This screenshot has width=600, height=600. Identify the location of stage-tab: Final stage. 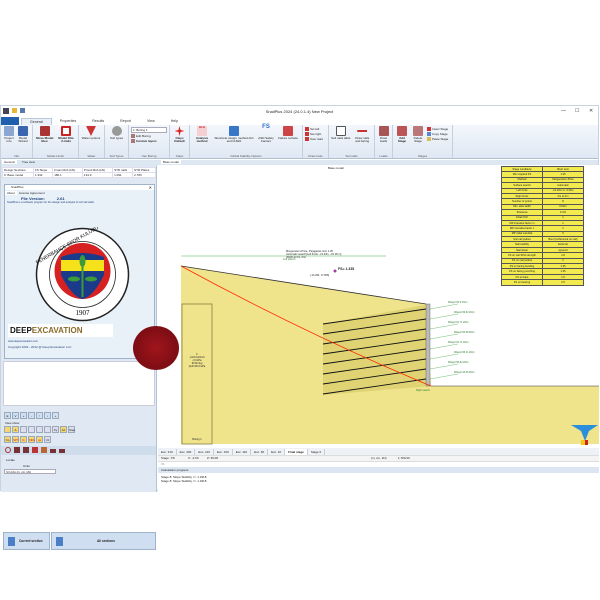
(296, 451).